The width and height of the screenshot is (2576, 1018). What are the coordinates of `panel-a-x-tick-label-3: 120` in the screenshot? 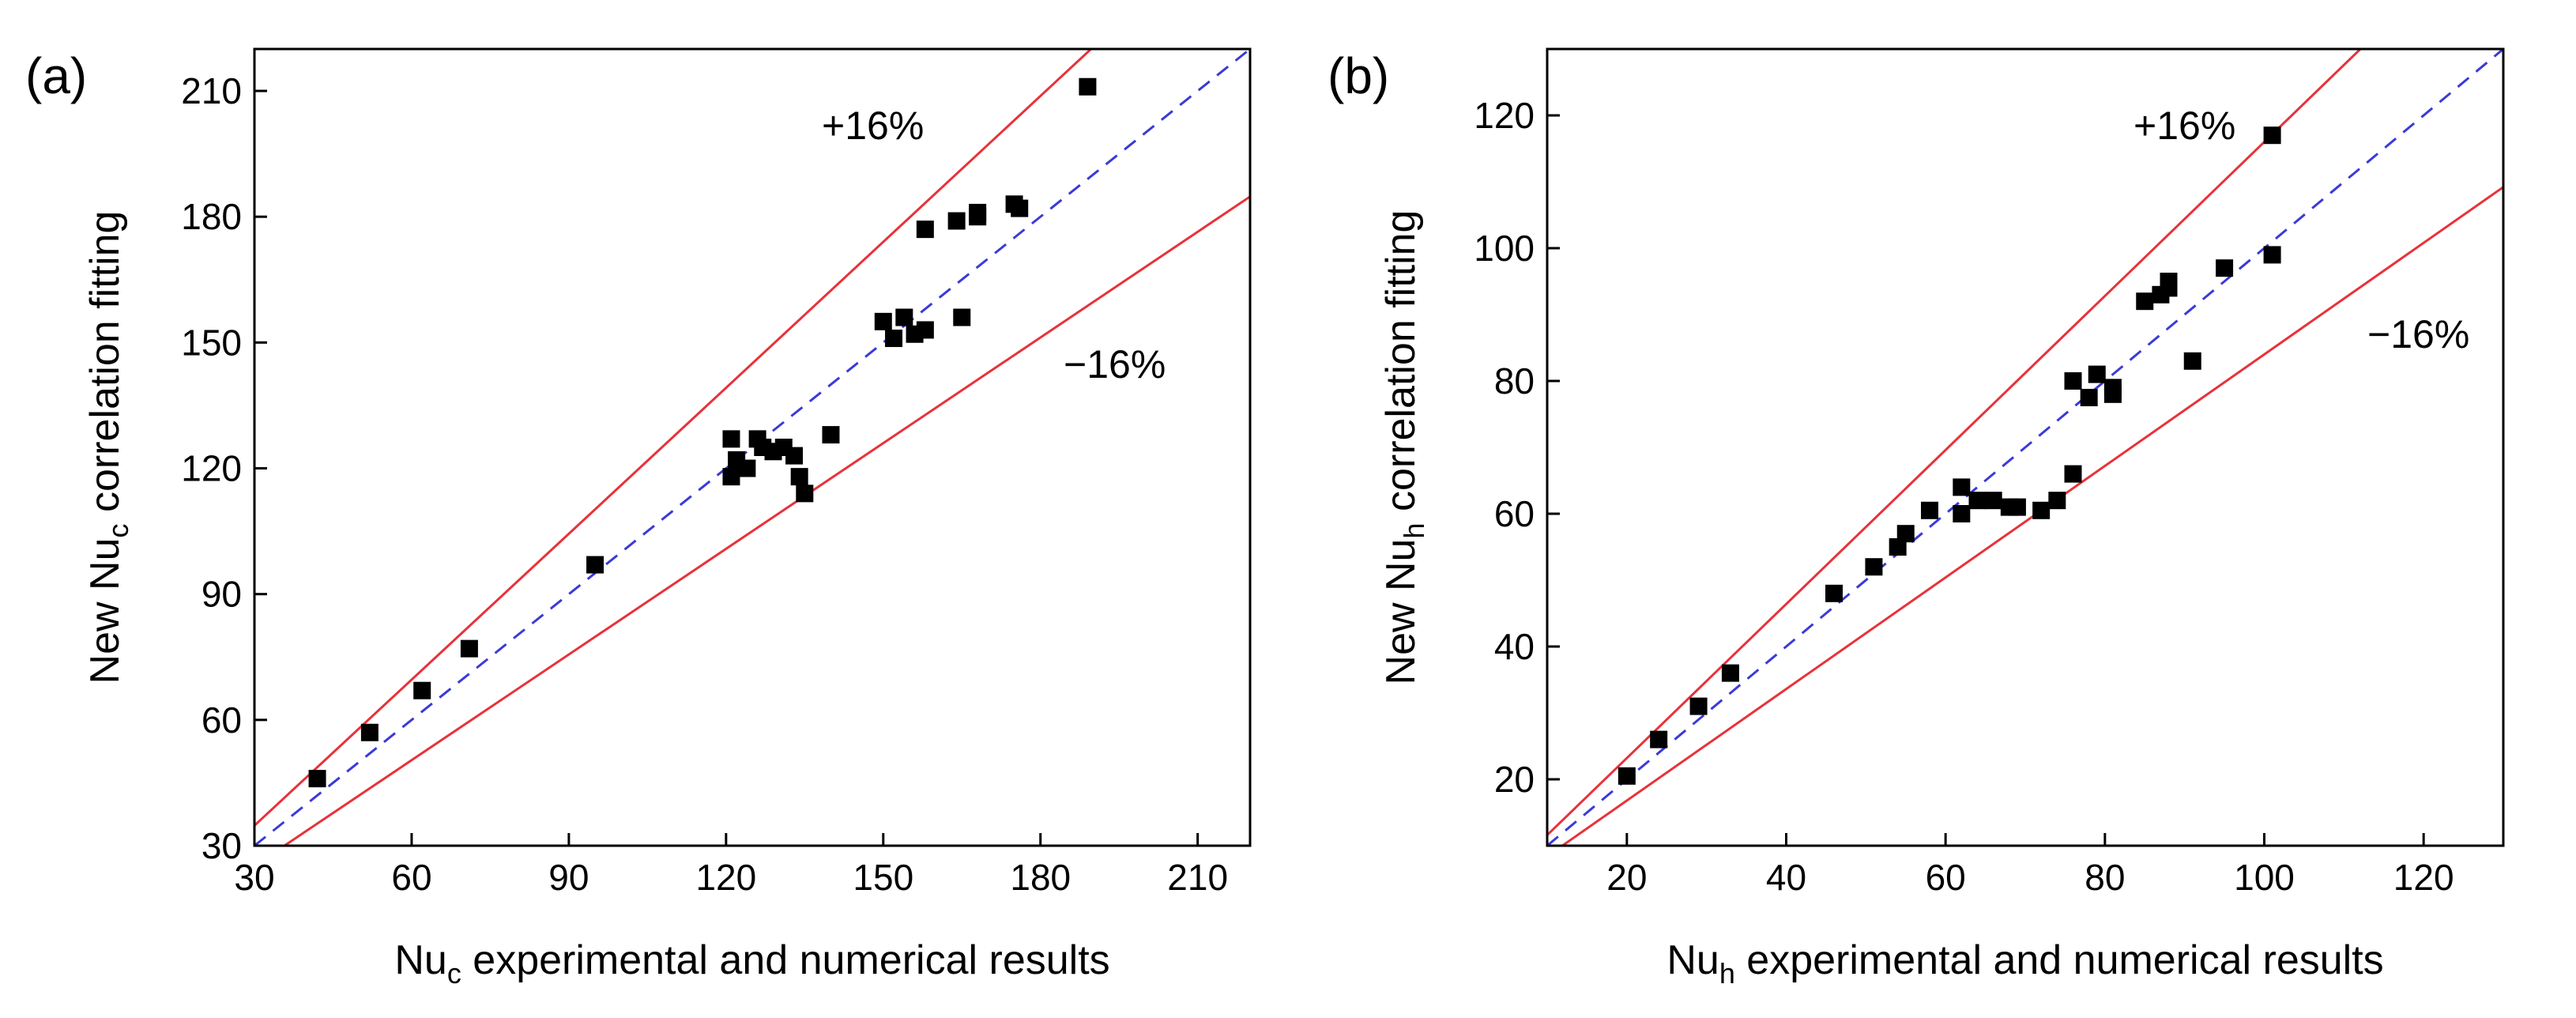 It's located at (725, 878).